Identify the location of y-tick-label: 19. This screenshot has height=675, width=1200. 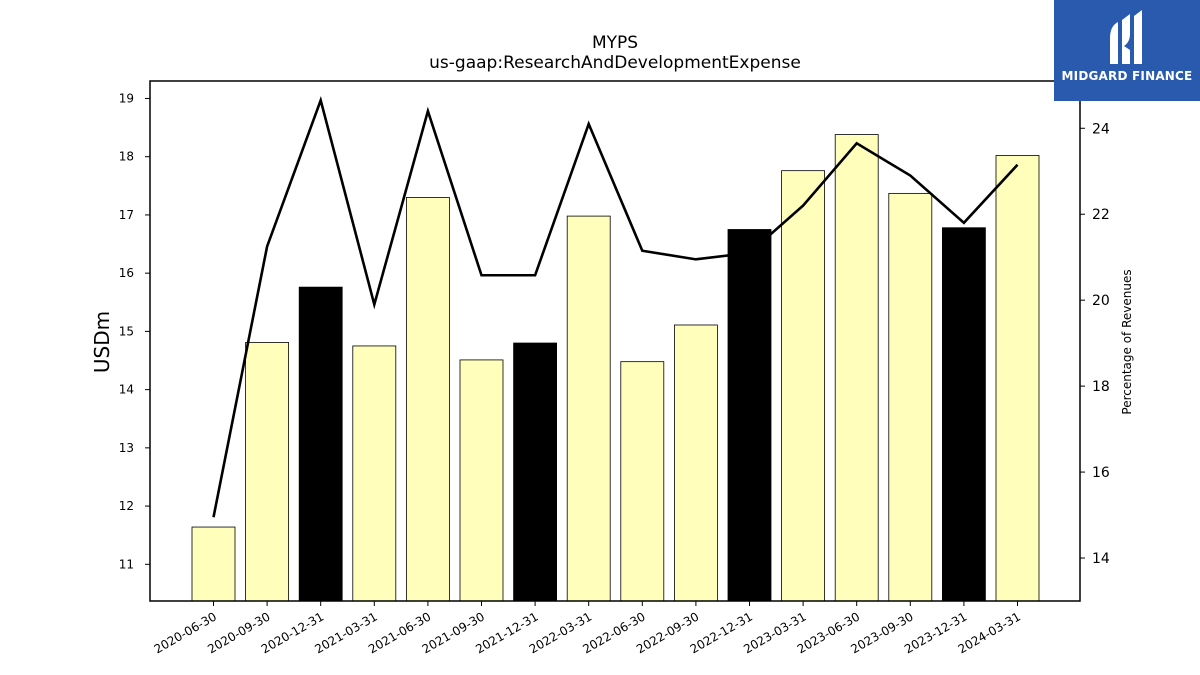
(126, 98).